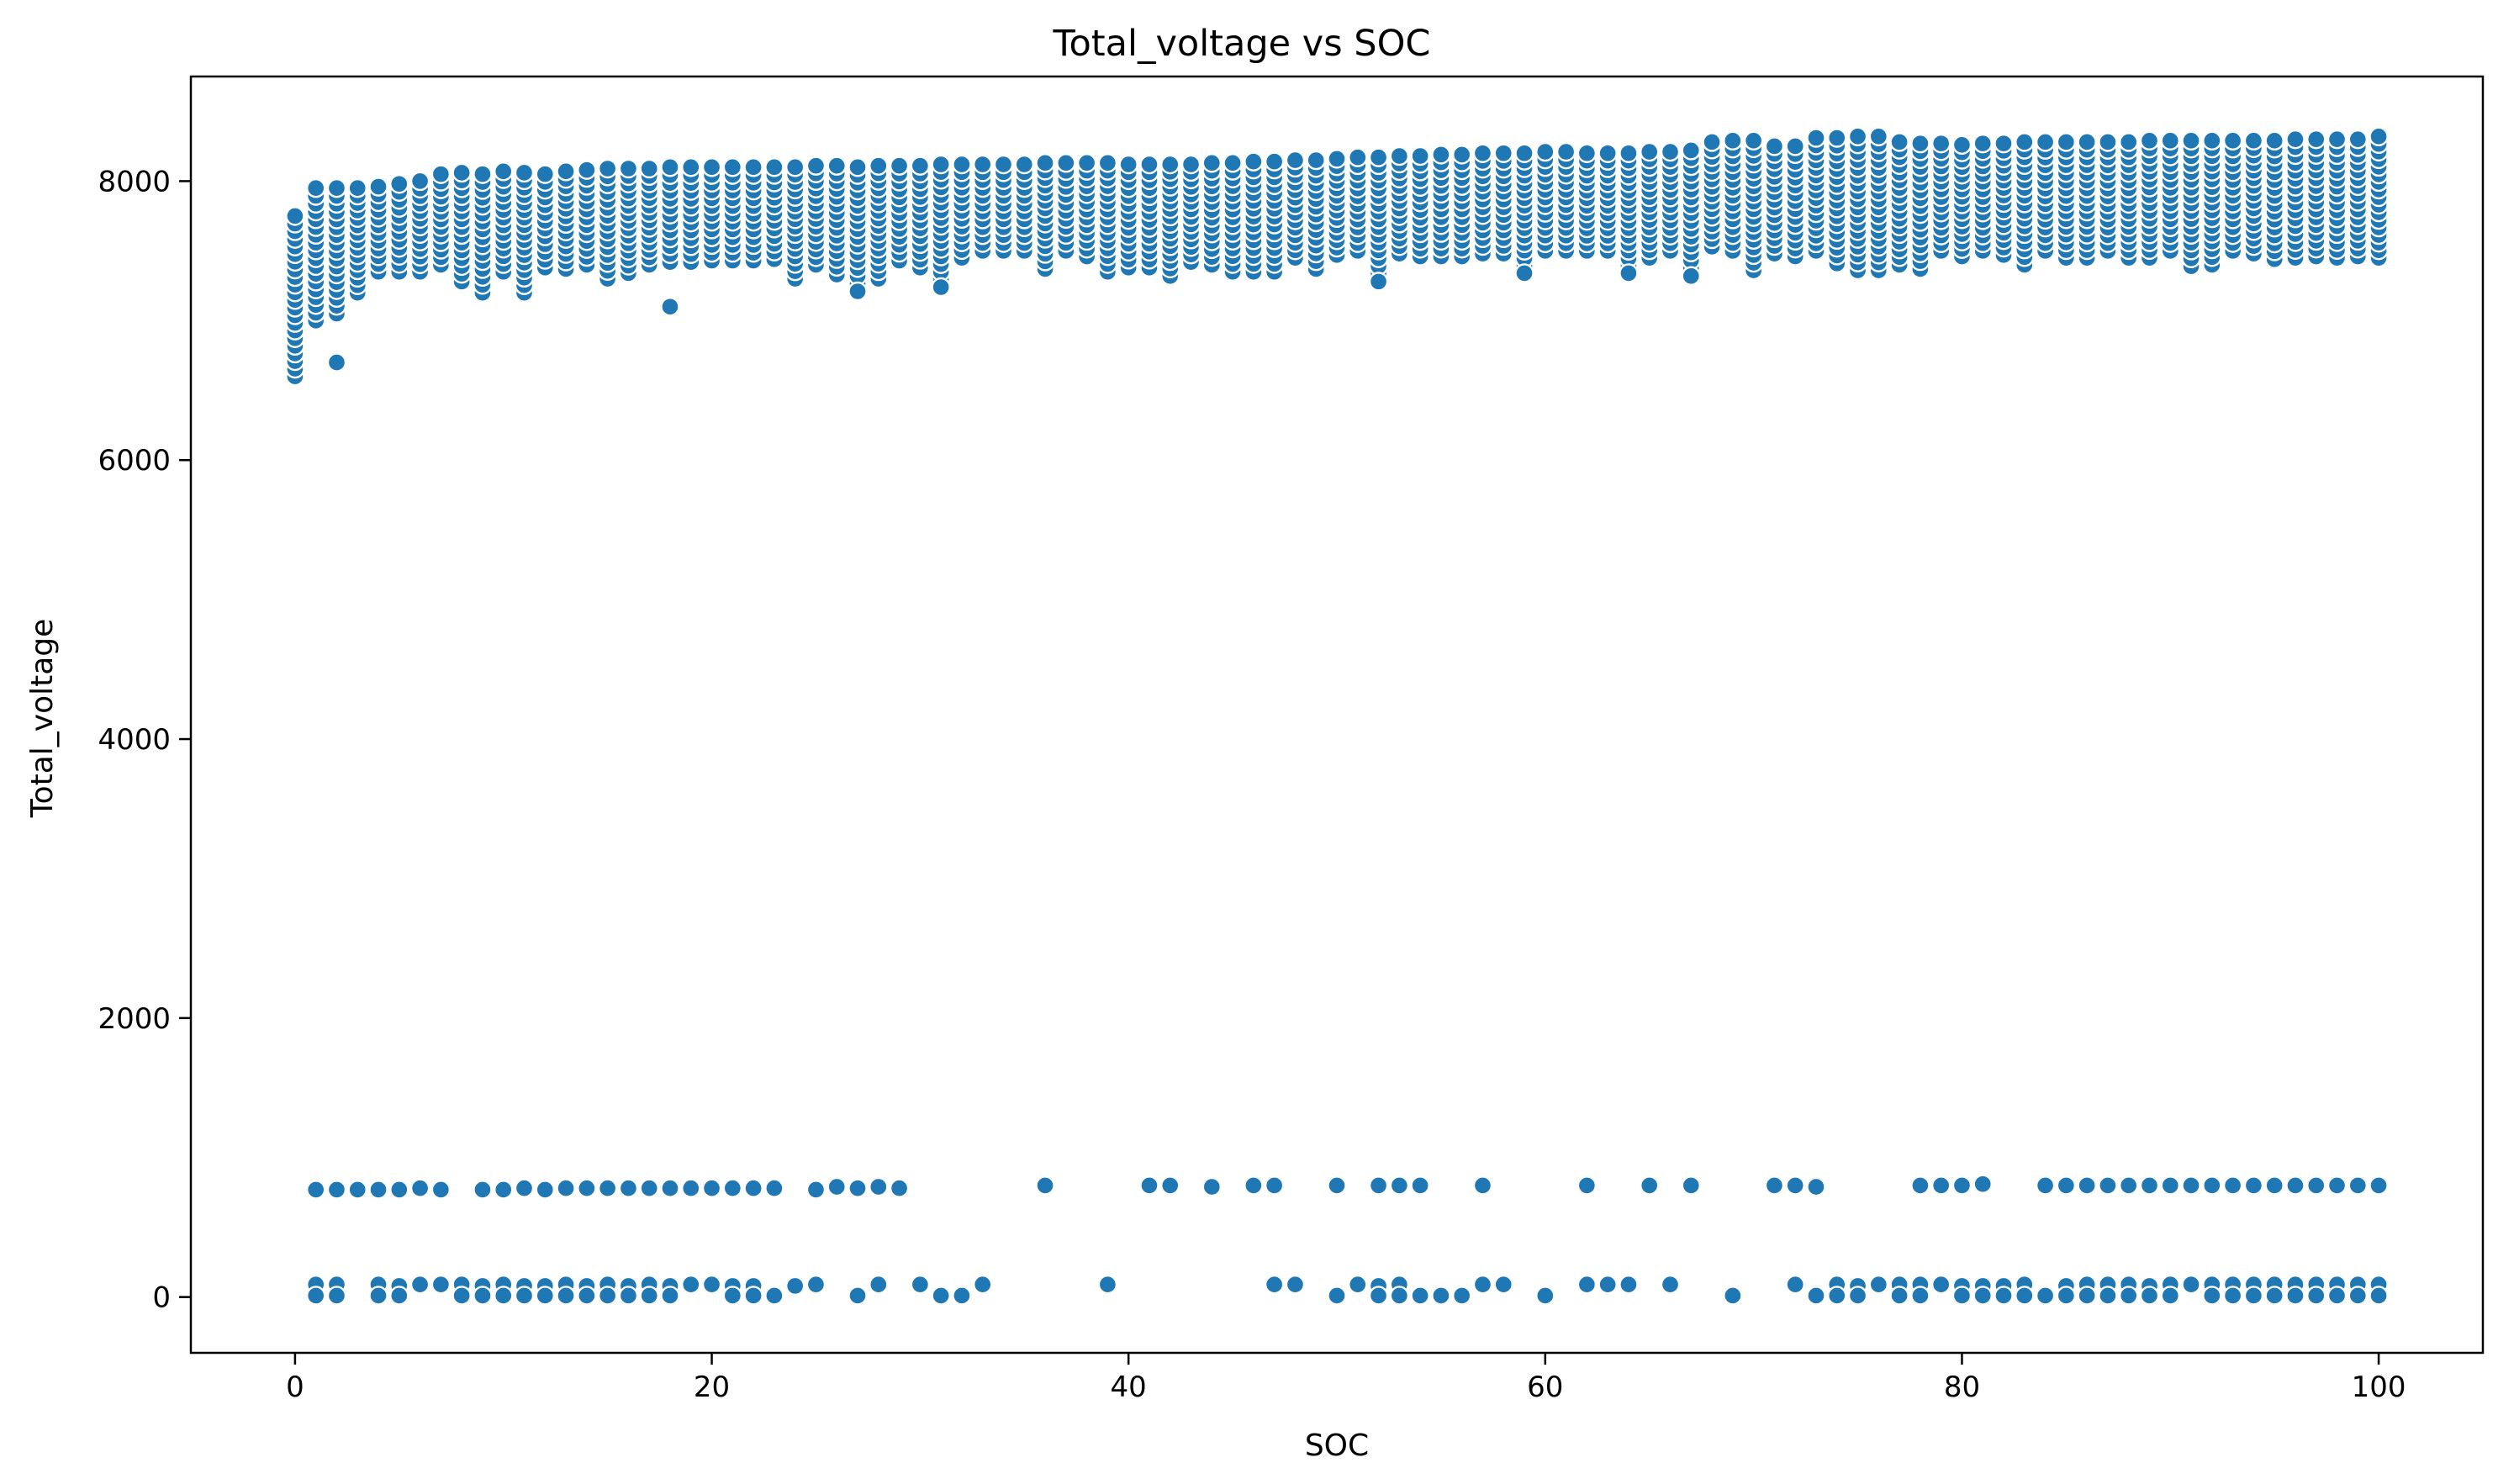 This screenshot has width=2498, height=1484. What do you see at coordinates (1242, 44) in the screenshot?
I see `chart-title: Total_voltage vs SOC` at bounding box center [1242, 44].